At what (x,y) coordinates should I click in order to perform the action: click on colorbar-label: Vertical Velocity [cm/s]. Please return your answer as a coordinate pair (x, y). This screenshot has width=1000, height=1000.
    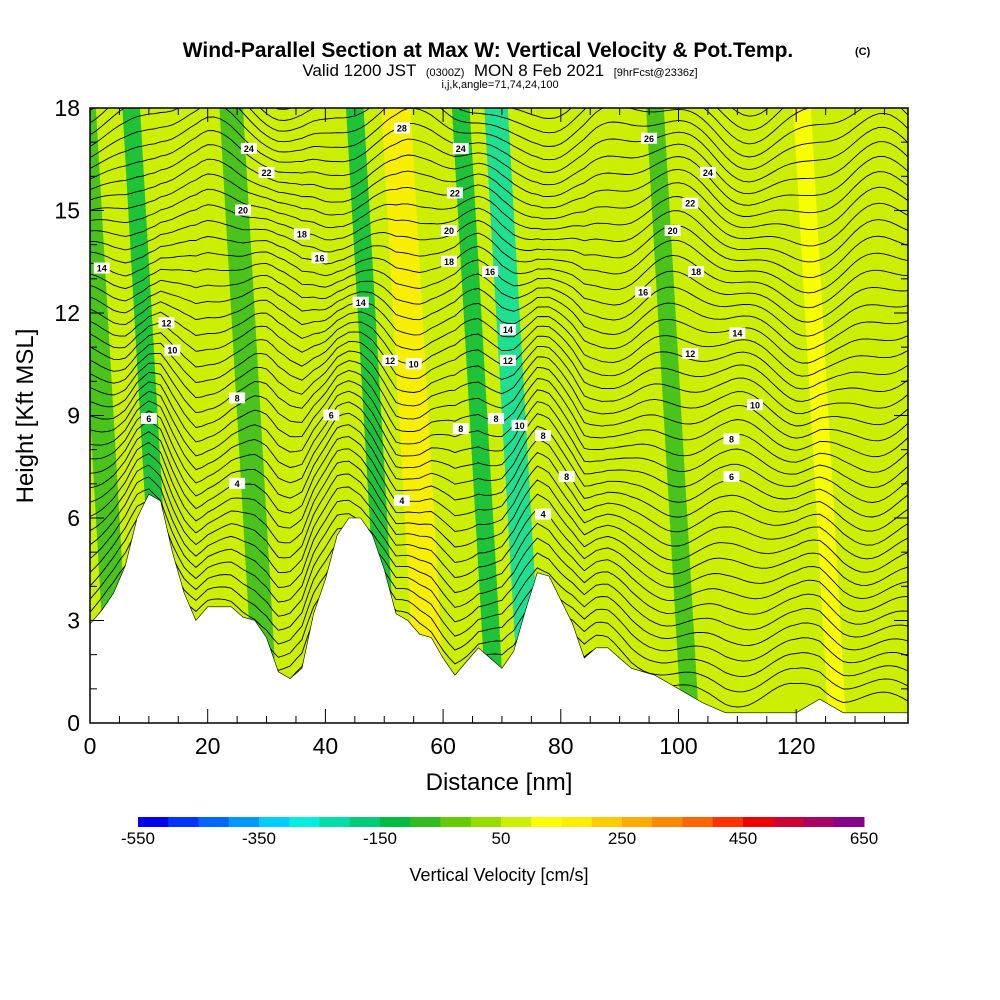
    Looking at the image, I should click on (498, 875).